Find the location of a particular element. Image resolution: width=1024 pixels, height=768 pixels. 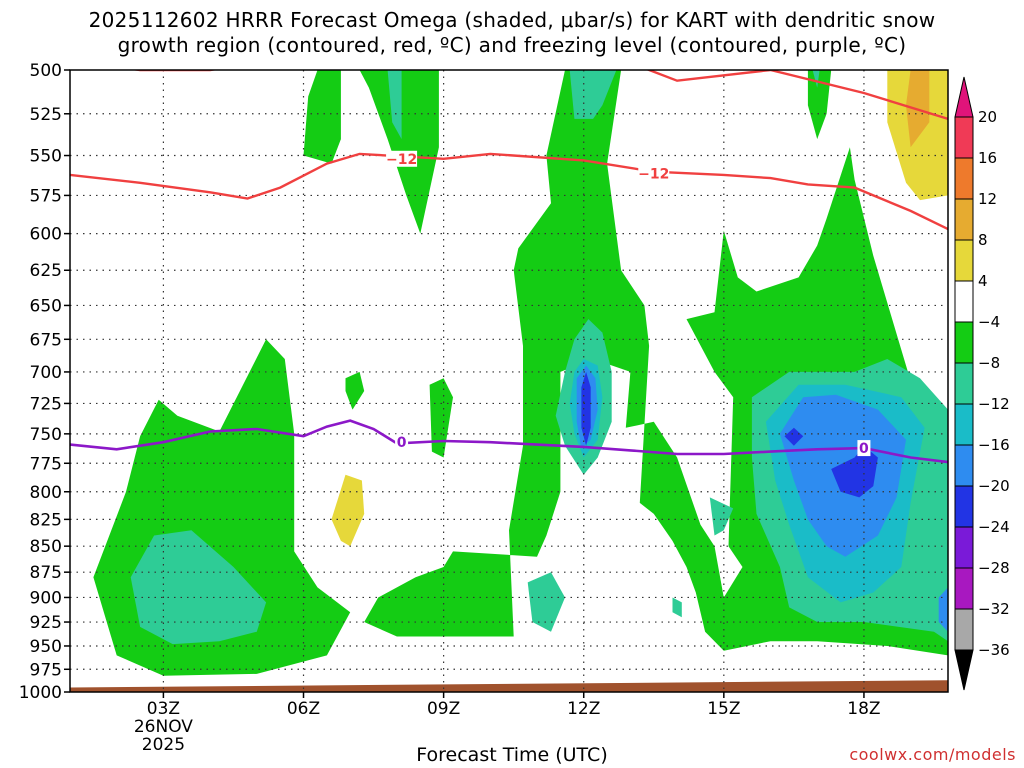

colorbar-label-8: −16 is located at coordinates (994, 445).